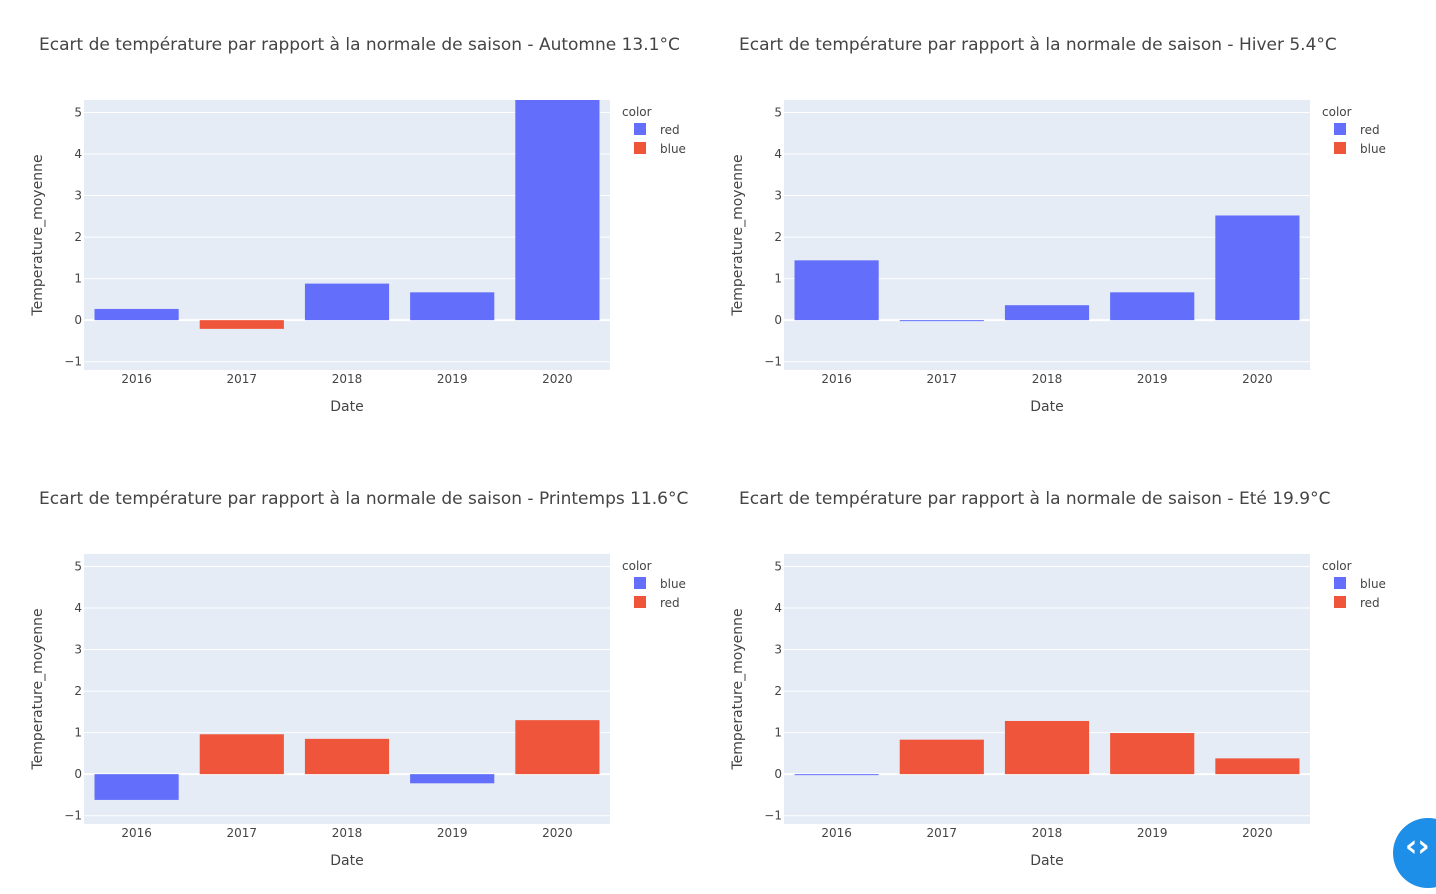 This screenshot has height=894, width=1436. What do you see at coordinates (1047, 689) in the screenshot?
I see `plot-area` at bounding box center [1047, 689].